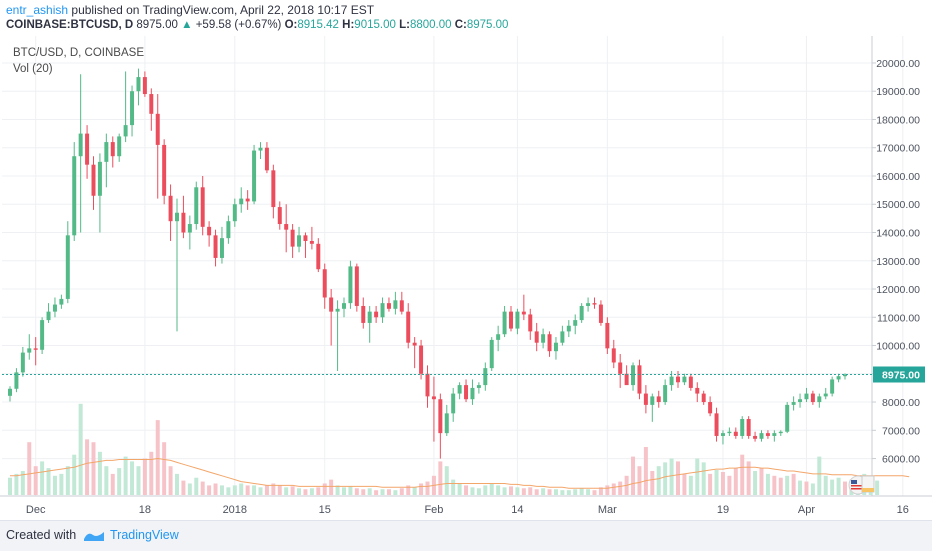 The width and height of the screenshot is (932, 551). I want to click on price-tick-label: 16000.00, so click(898, 177).